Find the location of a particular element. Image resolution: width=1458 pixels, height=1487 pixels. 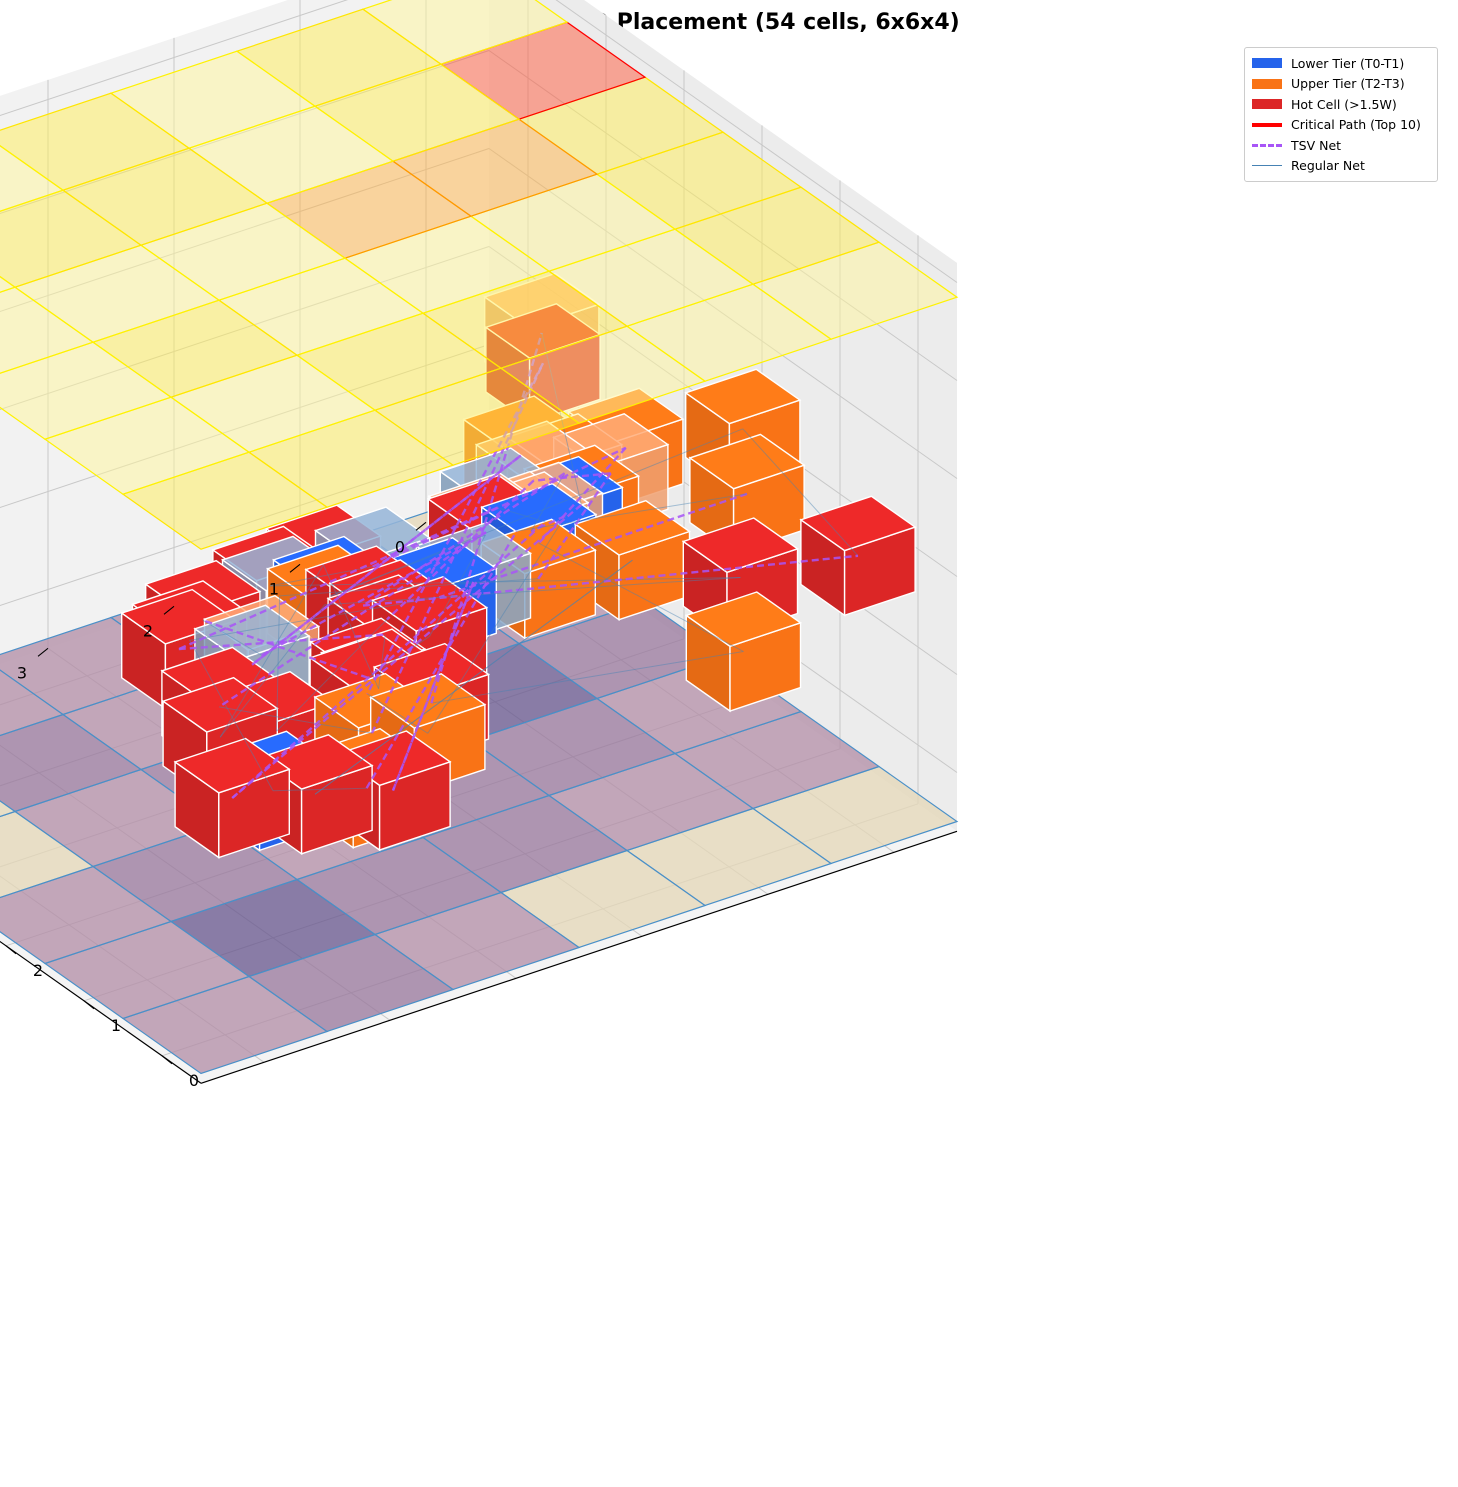

legend-item: Critical Path (Top 10) is located at coordinates (1341, 125).